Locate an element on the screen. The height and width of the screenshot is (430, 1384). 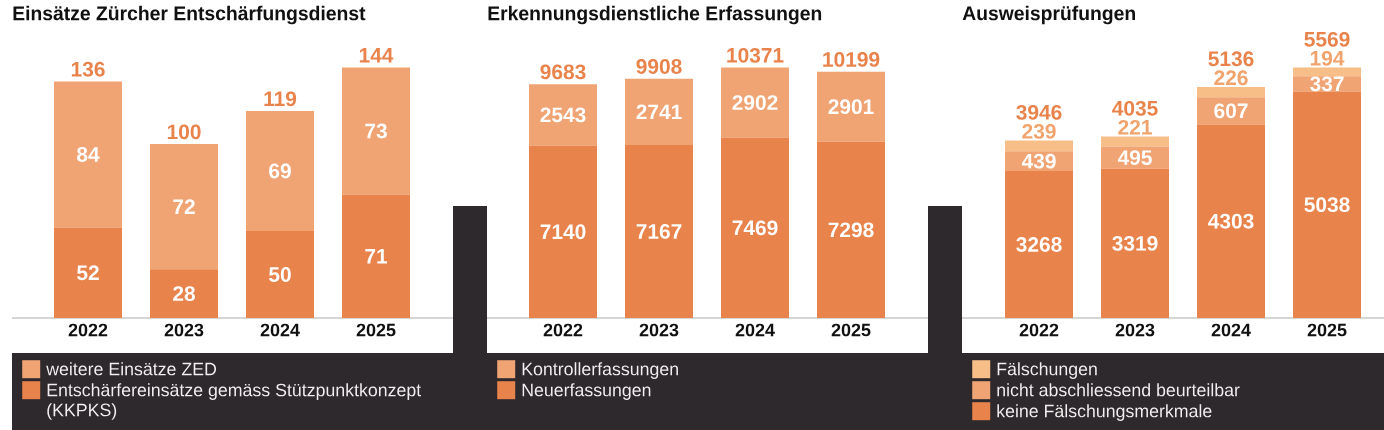
data-label: 72 is located at coordinates (184, 206).